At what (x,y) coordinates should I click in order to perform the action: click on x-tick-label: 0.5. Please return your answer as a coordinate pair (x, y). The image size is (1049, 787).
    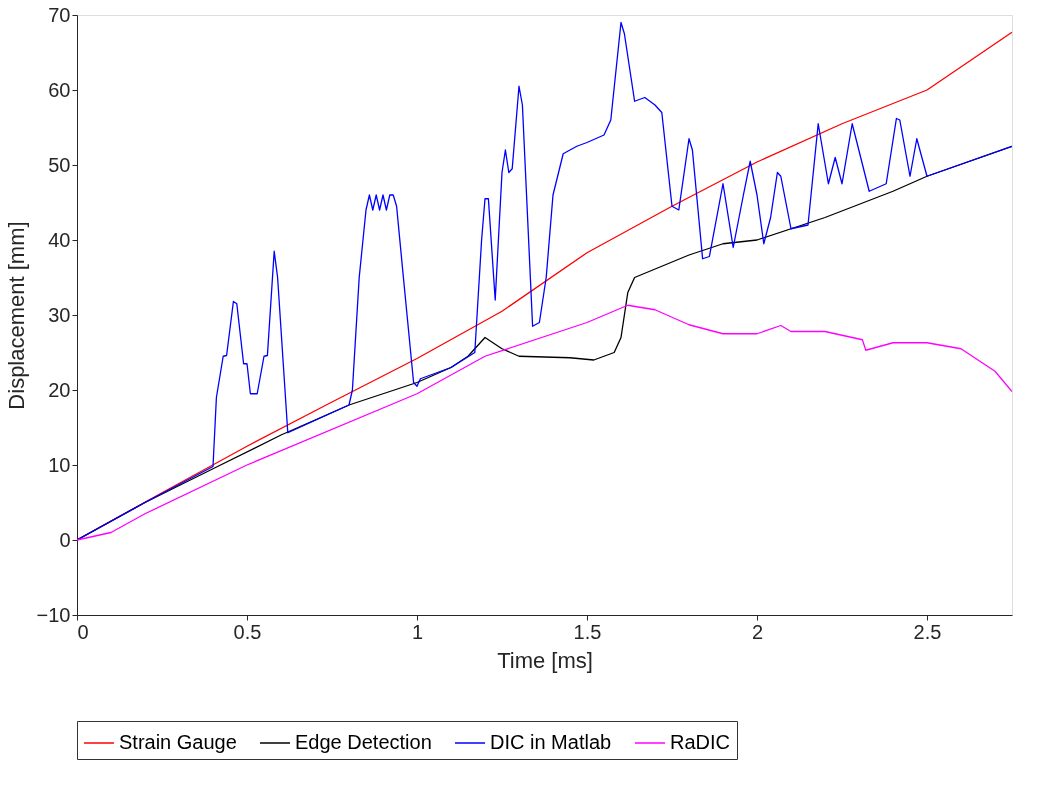
    Looking at the image, I should click on (247, 631).